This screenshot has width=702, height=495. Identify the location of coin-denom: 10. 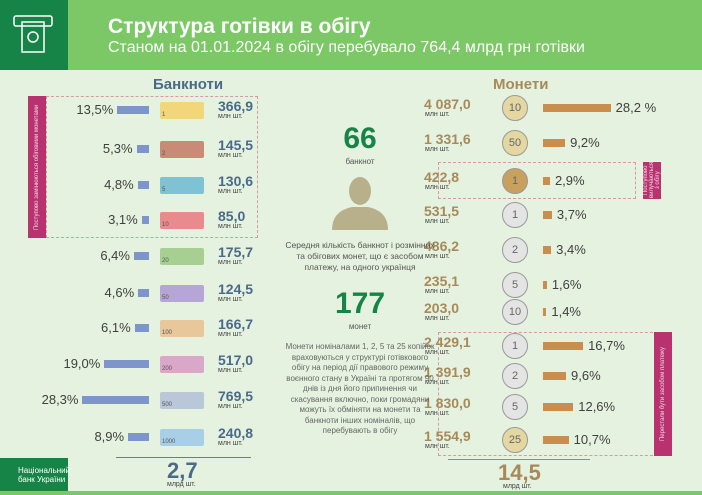
(515, 312).